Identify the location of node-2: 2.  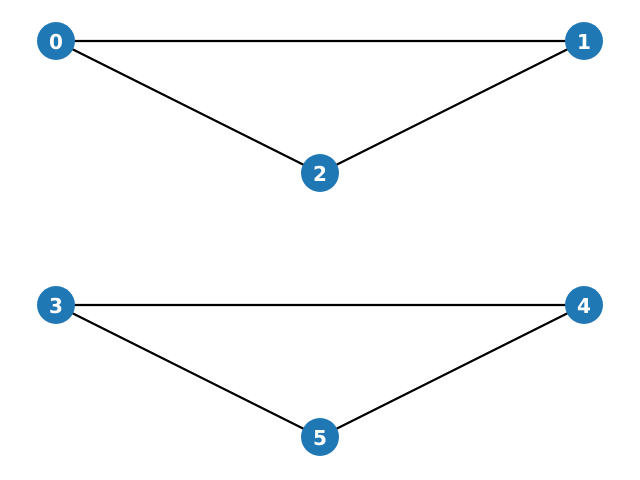
(320, 173).